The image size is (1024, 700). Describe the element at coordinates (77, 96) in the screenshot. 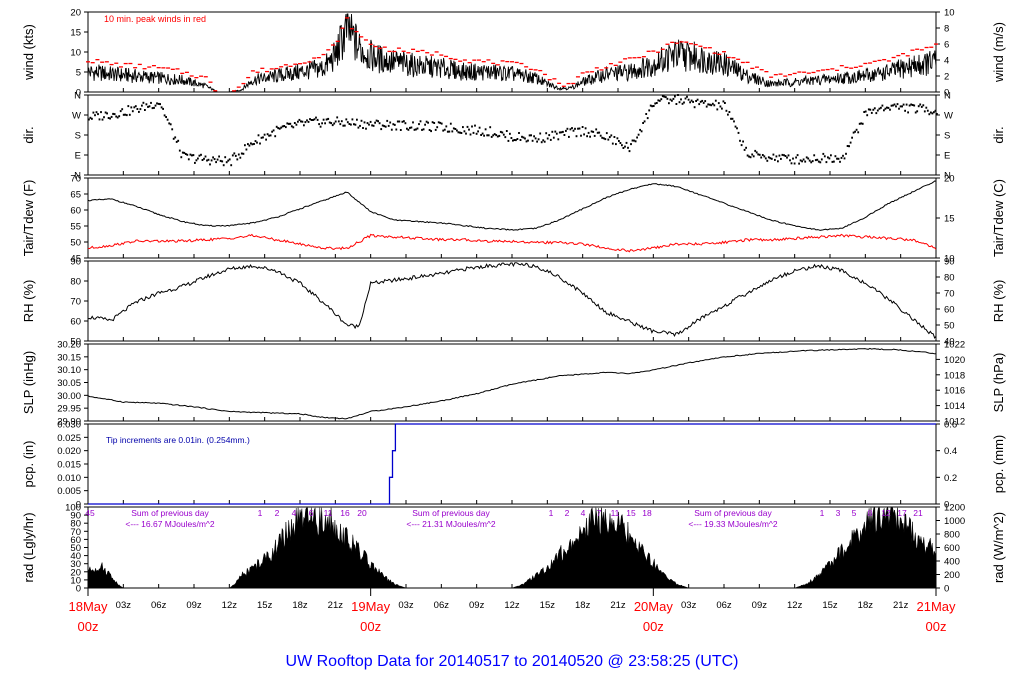

I see `dir-ytick-label-left: N` at that location.